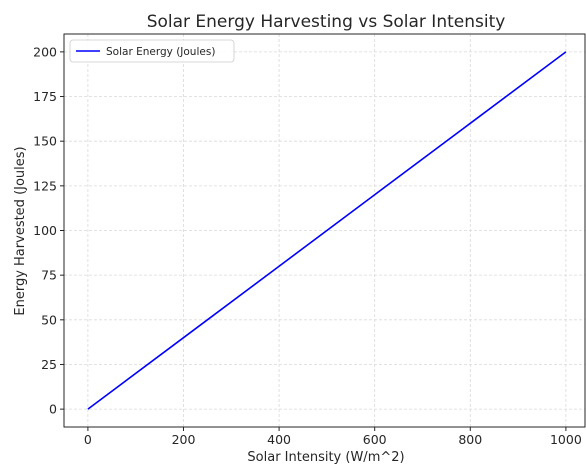 The width and height of the screenshot is (586, 465). What do you see at coordinates (160, 52) in the screenshot?
I see `legend-label: Solar Energy (Joules)` at bounding box center [160, 52].